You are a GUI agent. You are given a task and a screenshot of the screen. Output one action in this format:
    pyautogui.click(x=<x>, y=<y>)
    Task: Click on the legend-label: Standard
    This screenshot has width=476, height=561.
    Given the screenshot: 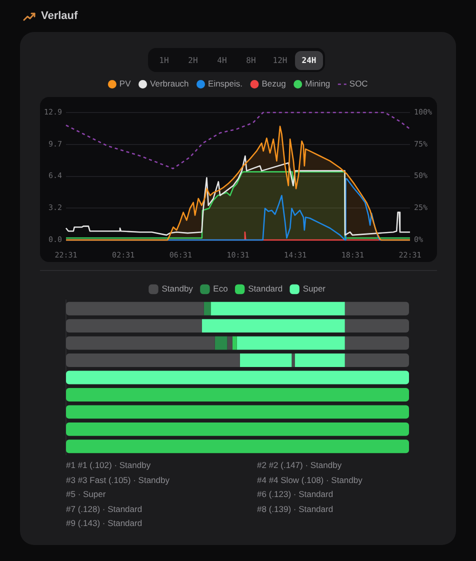 What is the action you would take?
    pyautogui.click(x=265, y=289)
    